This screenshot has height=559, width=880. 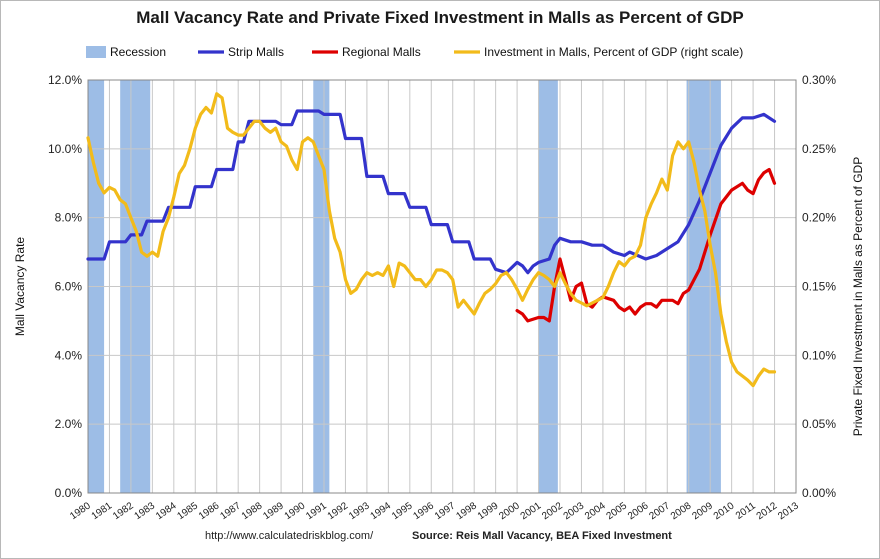 I want to click on y-left-tick-label: 4.0%, so click(x=69, y=355).